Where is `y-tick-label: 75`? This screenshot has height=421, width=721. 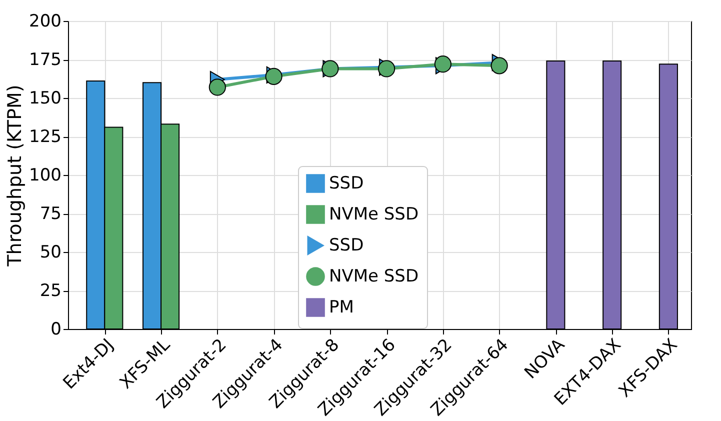 y-tick-label: 75 is located at coordinates (51, 214).